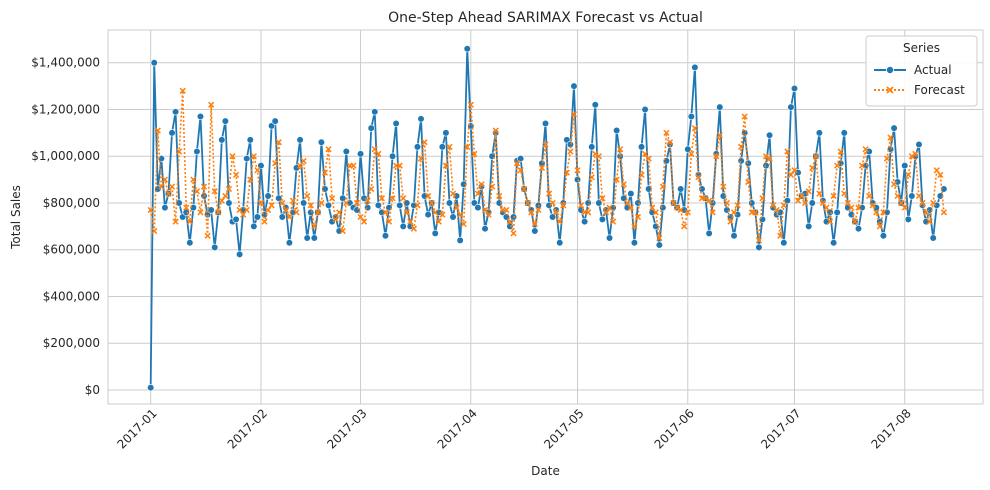 This screenshot has height=490, width=990. Describe the element at coordinates (71, 250) in the screenshot. I see `y-tick-label: $600,000` at that location.